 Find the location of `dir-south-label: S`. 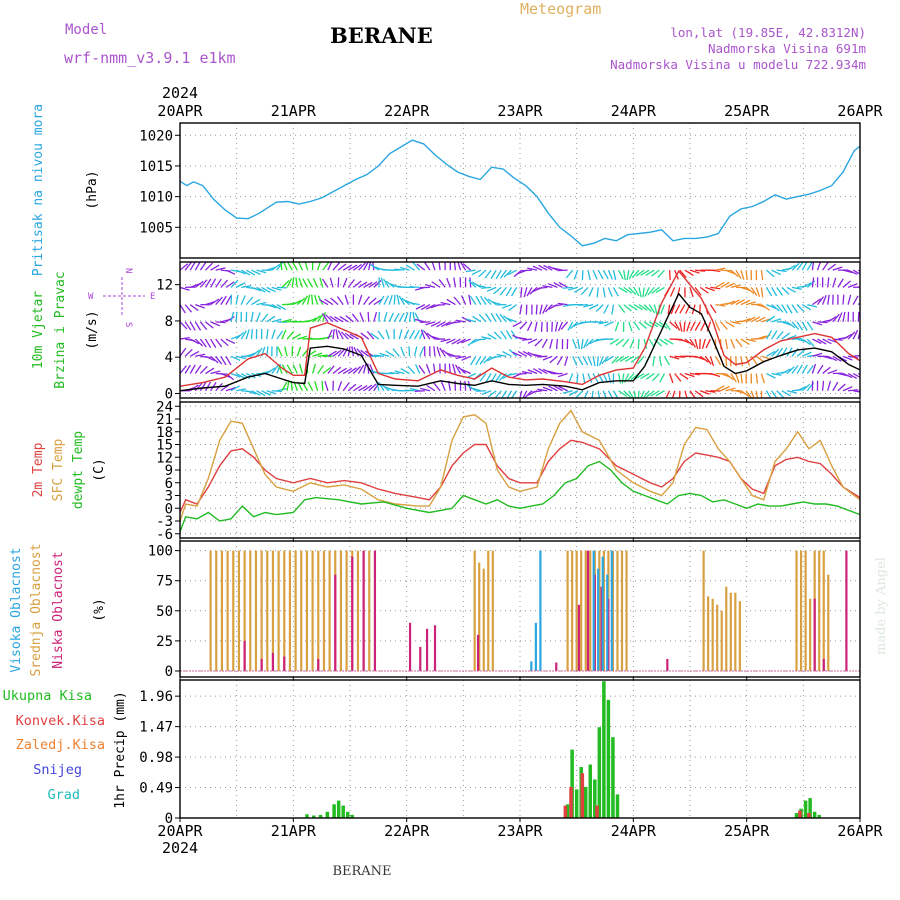

dir-south-label: S is located at coordinates (128, 324).